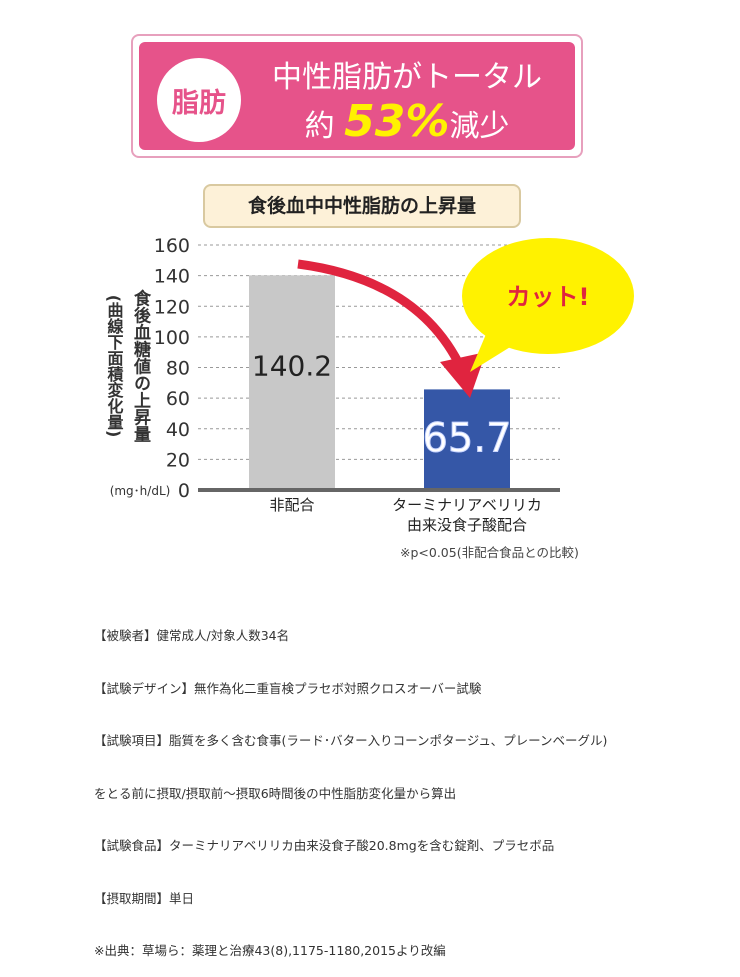 The width and height of the screenshot is (740, 977). What do you see at coordinates (291, 505) in the screenshot?
I see `x-tick-label: 非配合` at bounding box center [291, 505].